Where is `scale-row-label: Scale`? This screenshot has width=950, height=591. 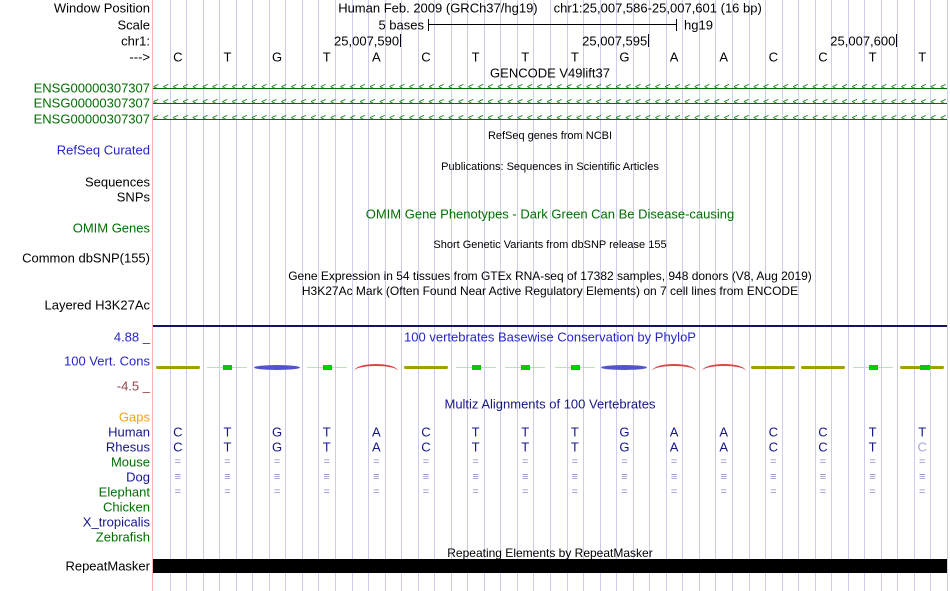 scale-row-label: Scale is located at coordinates (133, 25).